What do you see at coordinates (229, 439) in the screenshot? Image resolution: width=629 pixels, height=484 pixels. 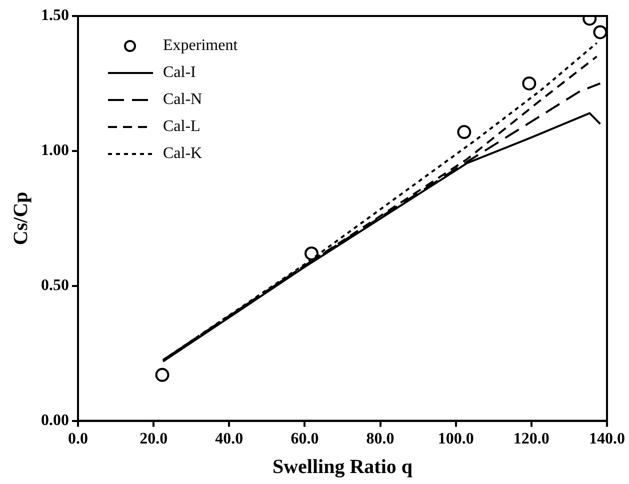 I see `x-tick-label: 40.0` at bounding box center [229, 439].